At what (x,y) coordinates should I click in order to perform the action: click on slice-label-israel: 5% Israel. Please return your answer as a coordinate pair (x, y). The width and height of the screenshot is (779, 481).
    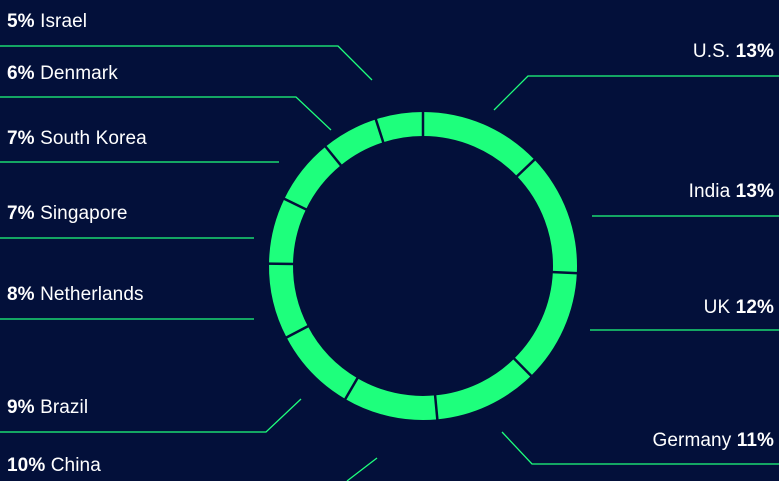
    Looking at the image, I should click on (47, 22).